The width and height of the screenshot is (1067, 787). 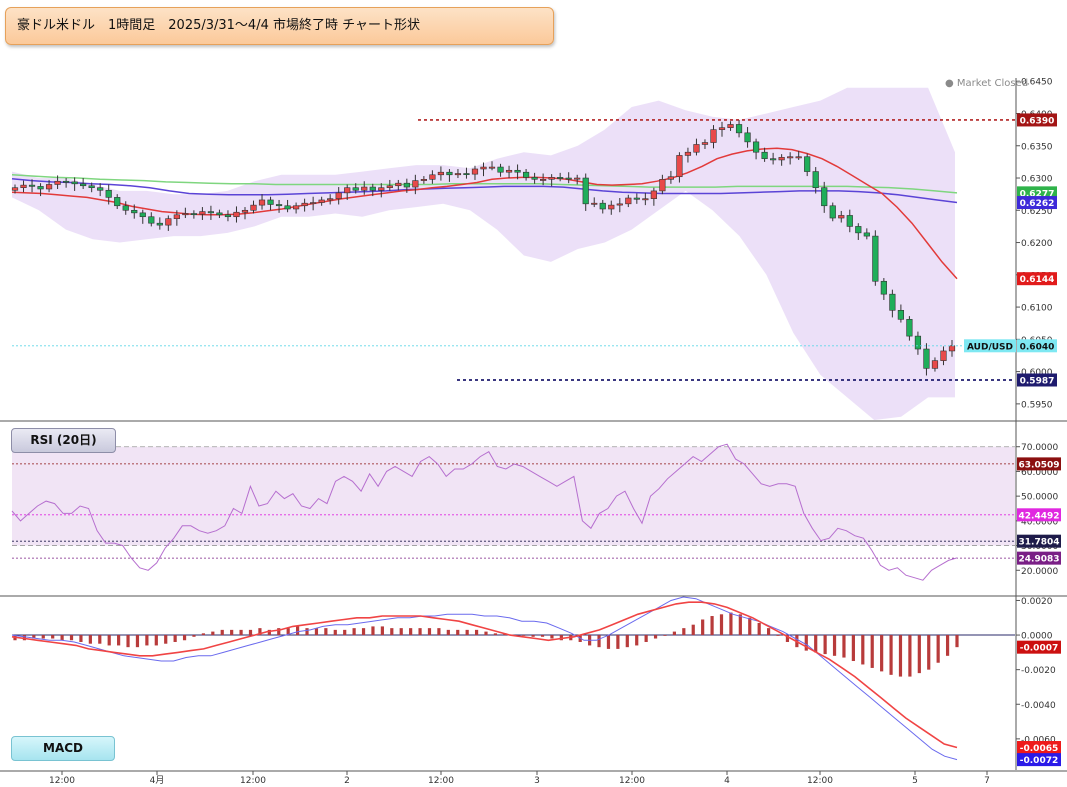 I want to click on market-status-text: Market Closed, so click(x=992, y=83).